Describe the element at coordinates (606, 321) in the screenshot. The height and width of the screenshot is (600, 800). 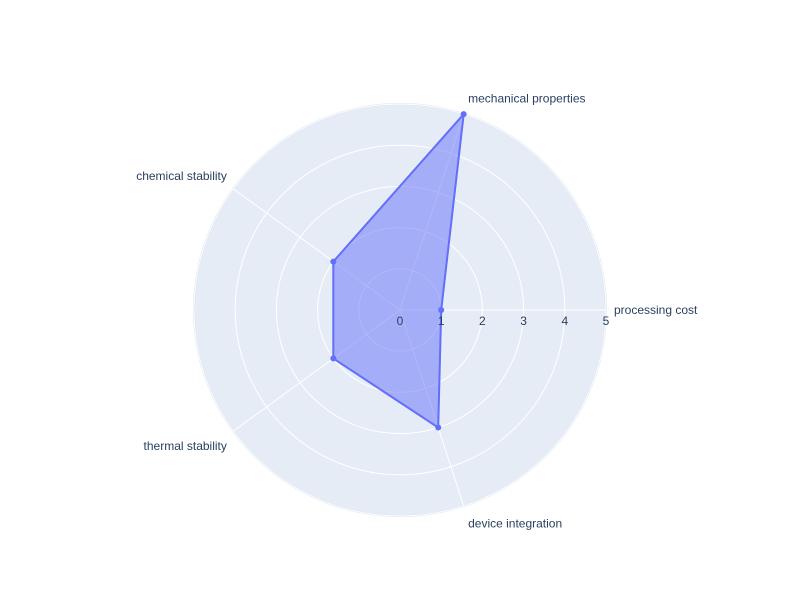
I see `radial-tick-label: 5` at that location.